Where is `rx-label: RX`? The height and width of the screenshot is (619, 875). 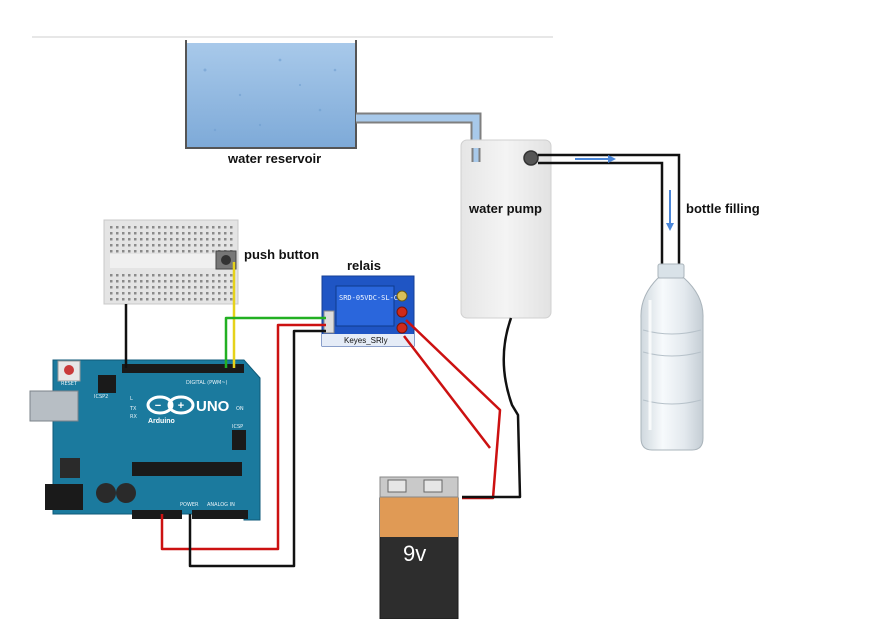
rx-label: RX is located at coordinates (133, 417).